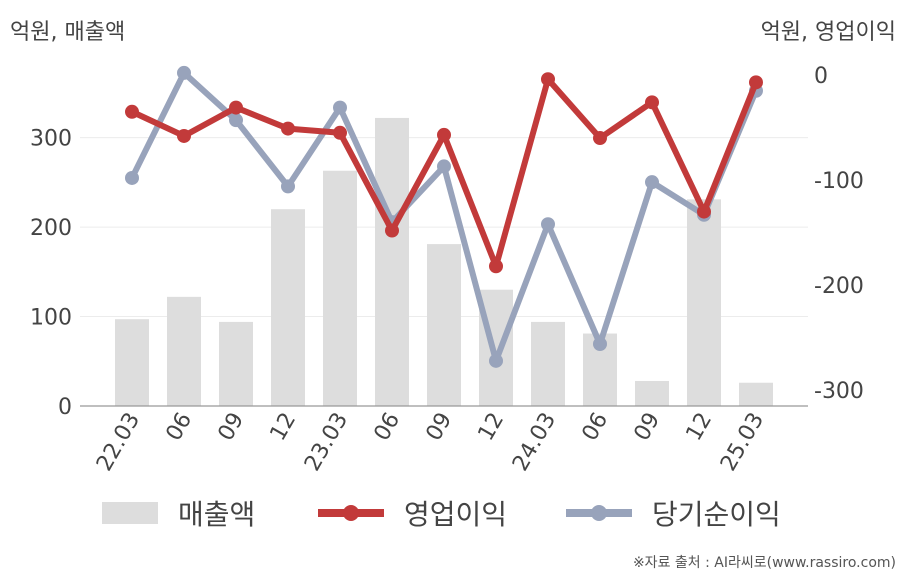 This screenshot has height=580, width=908. Describe the element at coordinates (326, 442) in the screenshot. I see `x-tick-label: 23.03` at that location.